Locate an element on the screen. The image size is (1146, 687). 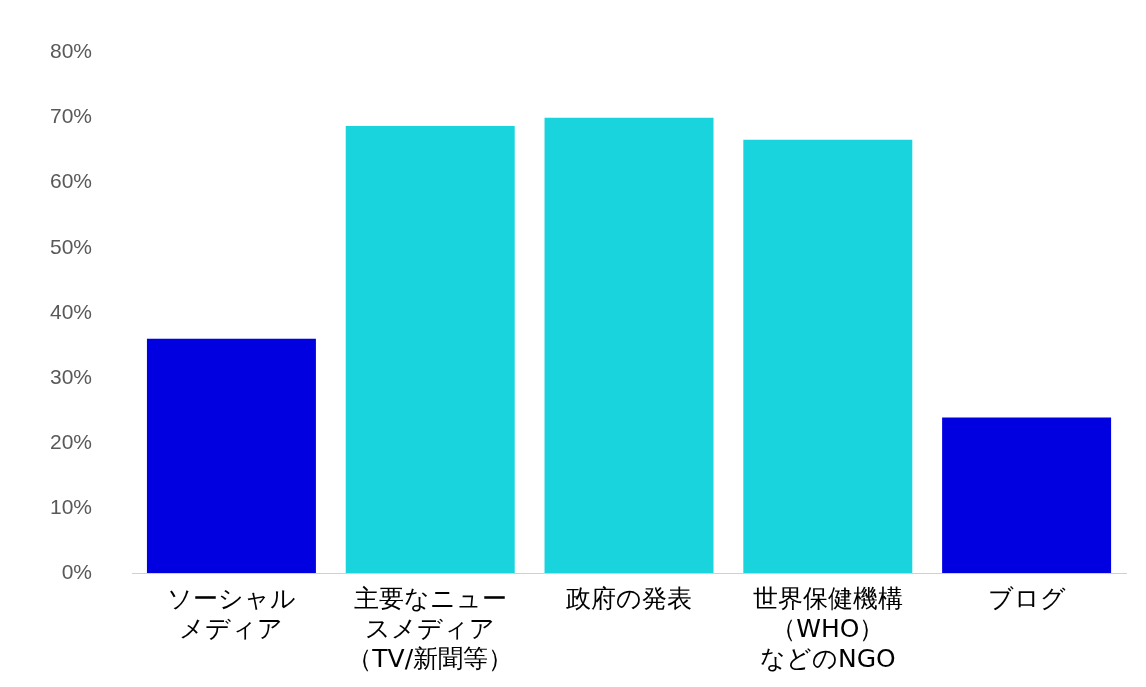
y-tick-label: 70% is located at coordinates (71, 116).